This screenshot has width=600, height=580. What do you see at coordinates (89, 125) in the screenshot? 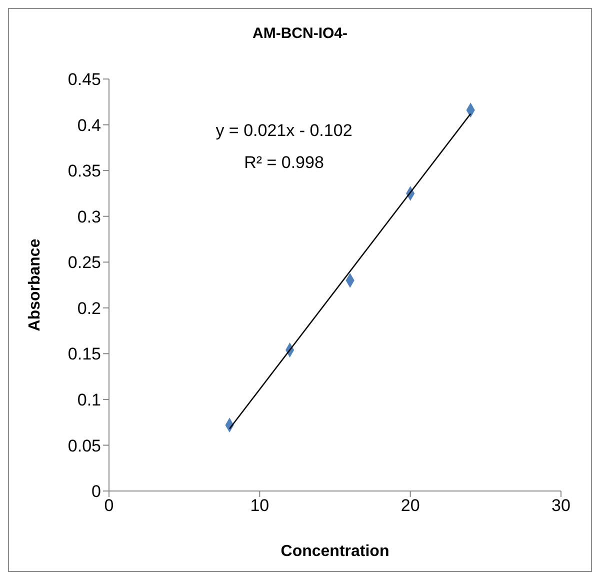
I see `y-tick-label: 0.4` at bounding box center [89, 125].